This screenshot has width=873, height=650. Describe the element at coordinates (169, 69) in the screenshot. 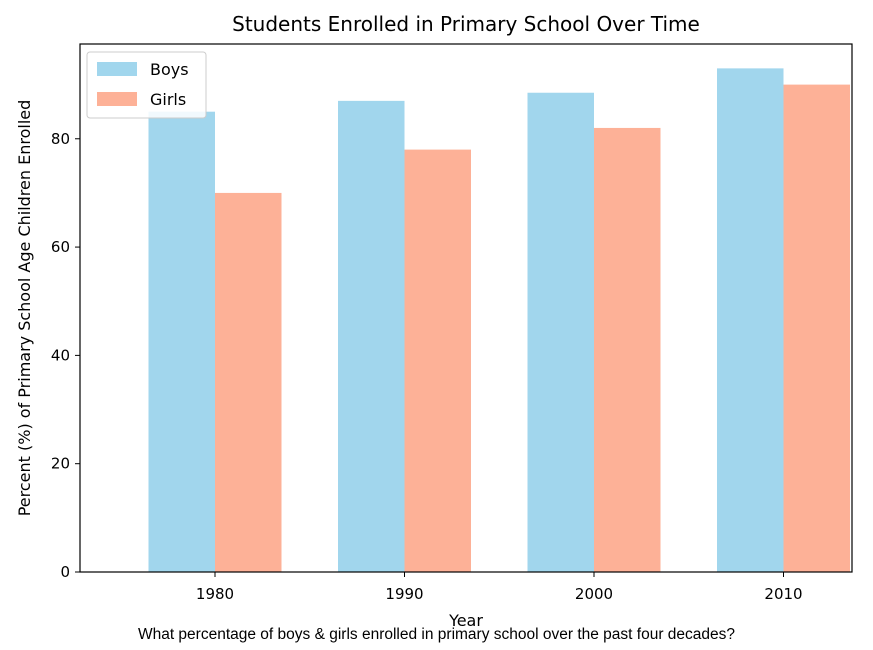

I see `legend-label-boys: Boys` at that location.